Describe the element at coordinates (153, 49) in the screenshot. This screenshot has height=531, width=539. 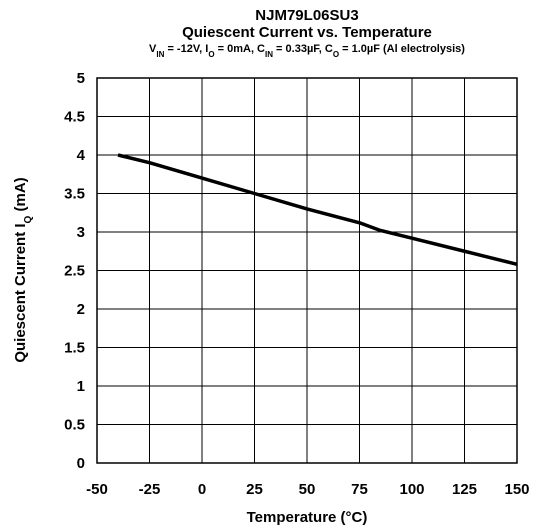
I see `text-part: V` at that location.